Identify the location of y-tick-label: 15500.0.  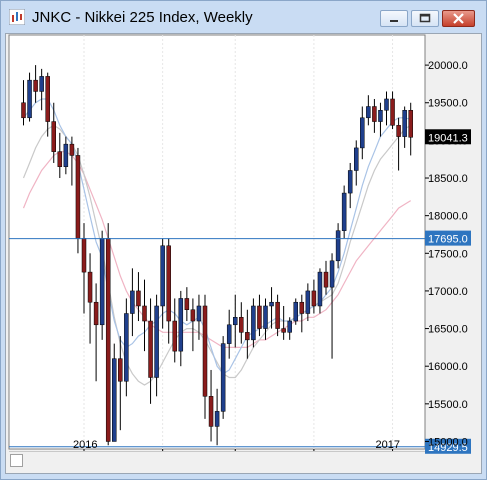
(448, 405).